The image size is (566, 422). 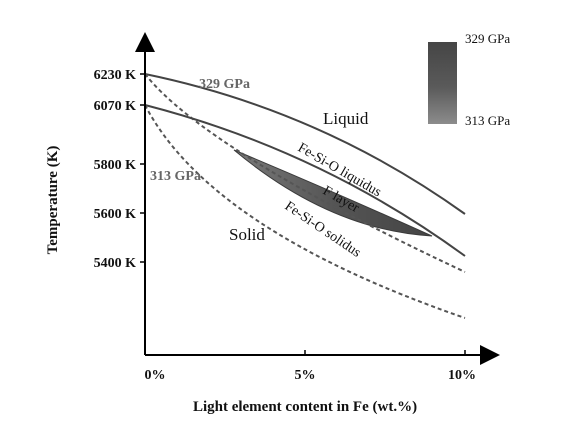 What do you see at coordinates (305, 407) in the screenshot?
I see `x-axis-label: Light element content in Fe (wt.%)` at bounding box center [305, 407].